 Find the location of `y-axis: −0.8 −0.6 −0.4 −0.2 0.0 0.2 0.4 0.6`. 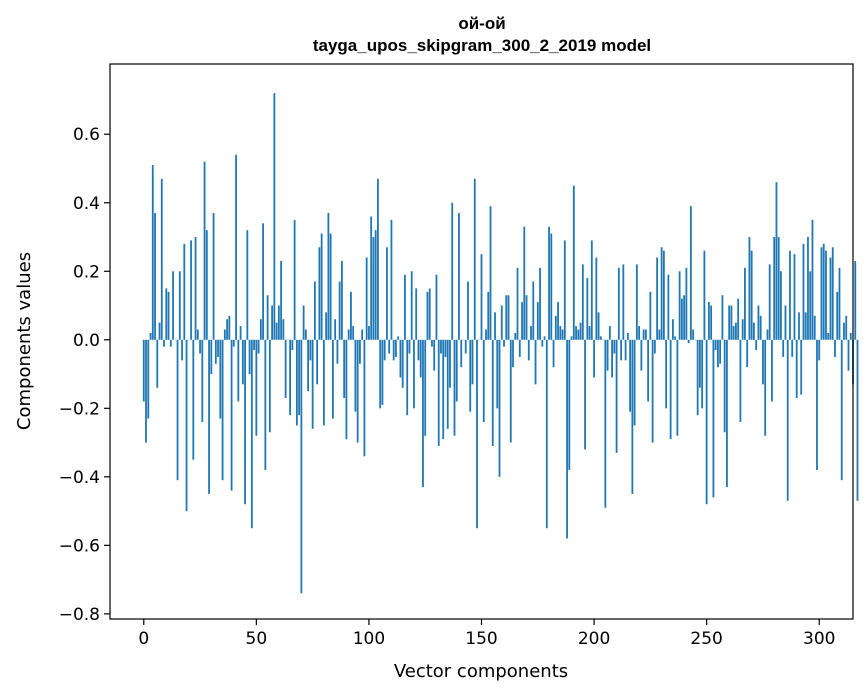

y-axis: −0.8 −0.6 −0.4 −0.2 0.0 0.2 0.4 0.6 is located at coordinates (84, 375).